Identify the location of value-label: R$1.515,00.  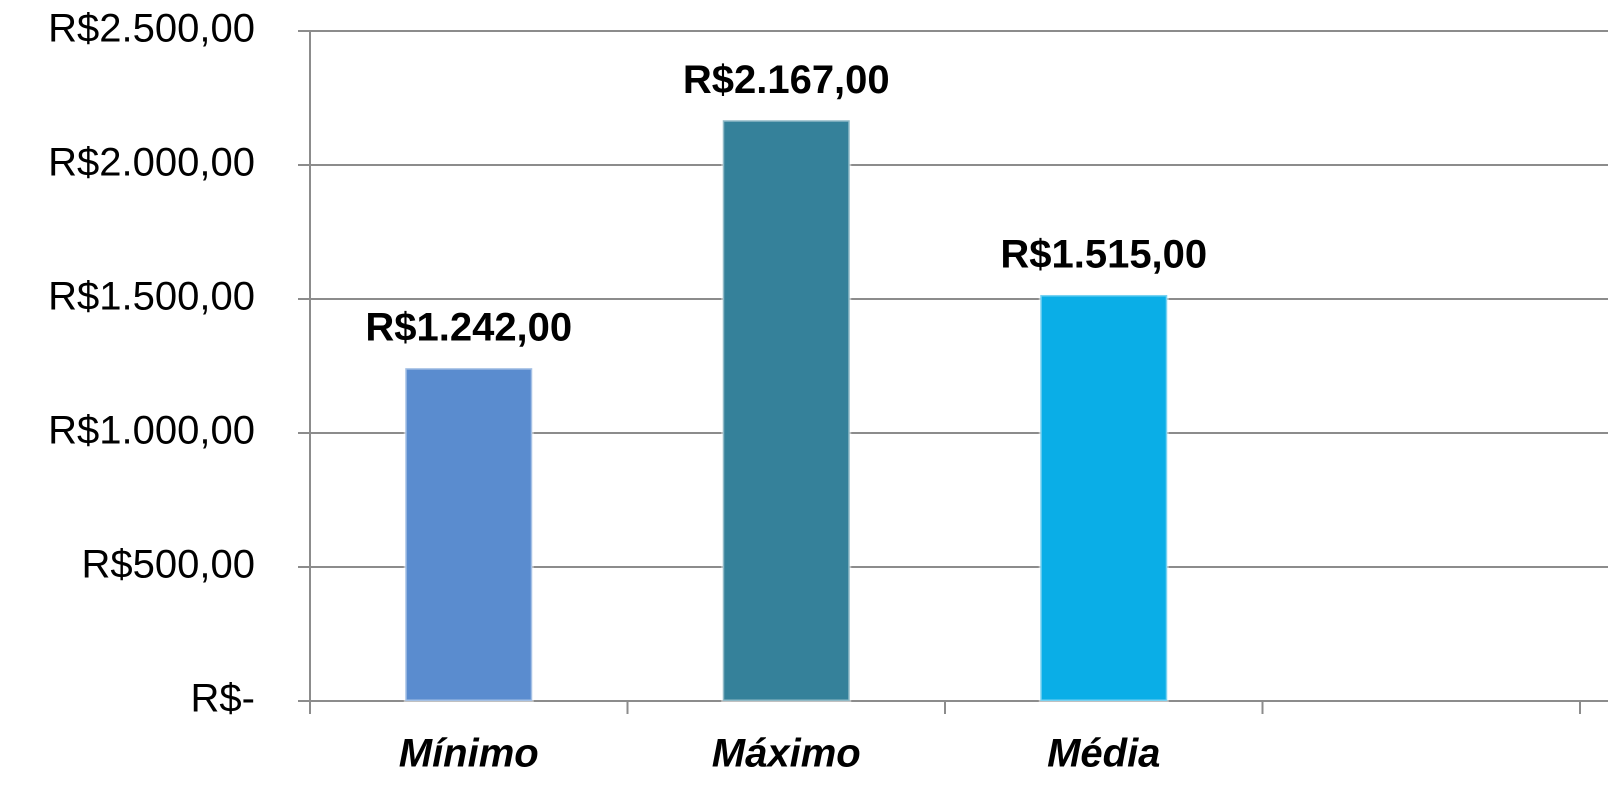
(1103, 255).